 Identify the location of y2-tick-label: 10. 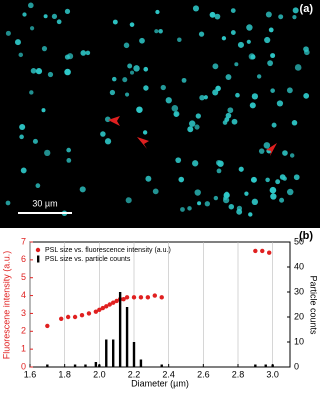
(299, 341).